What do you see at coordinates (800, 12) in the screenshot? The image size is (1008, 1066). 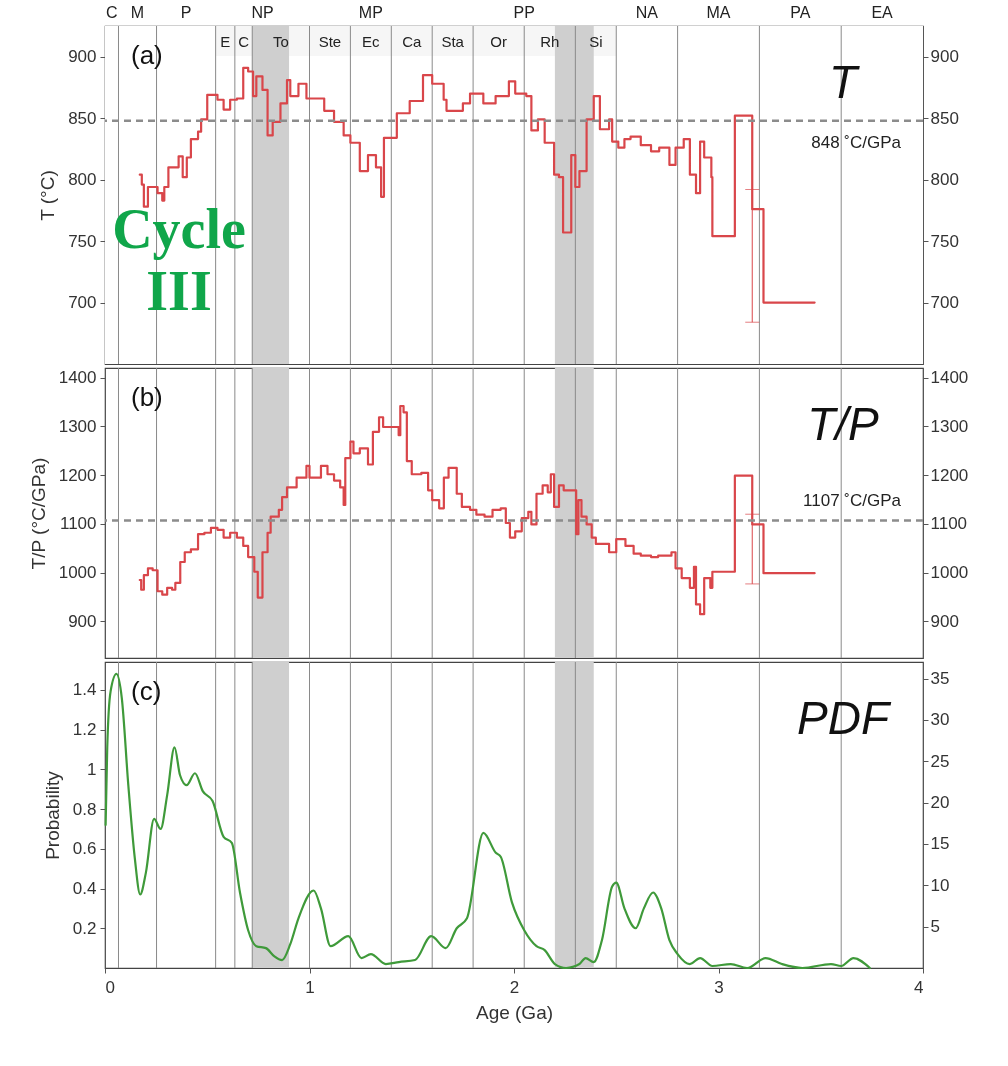 I see `band-label: PA` at bounding box center [800, 12].